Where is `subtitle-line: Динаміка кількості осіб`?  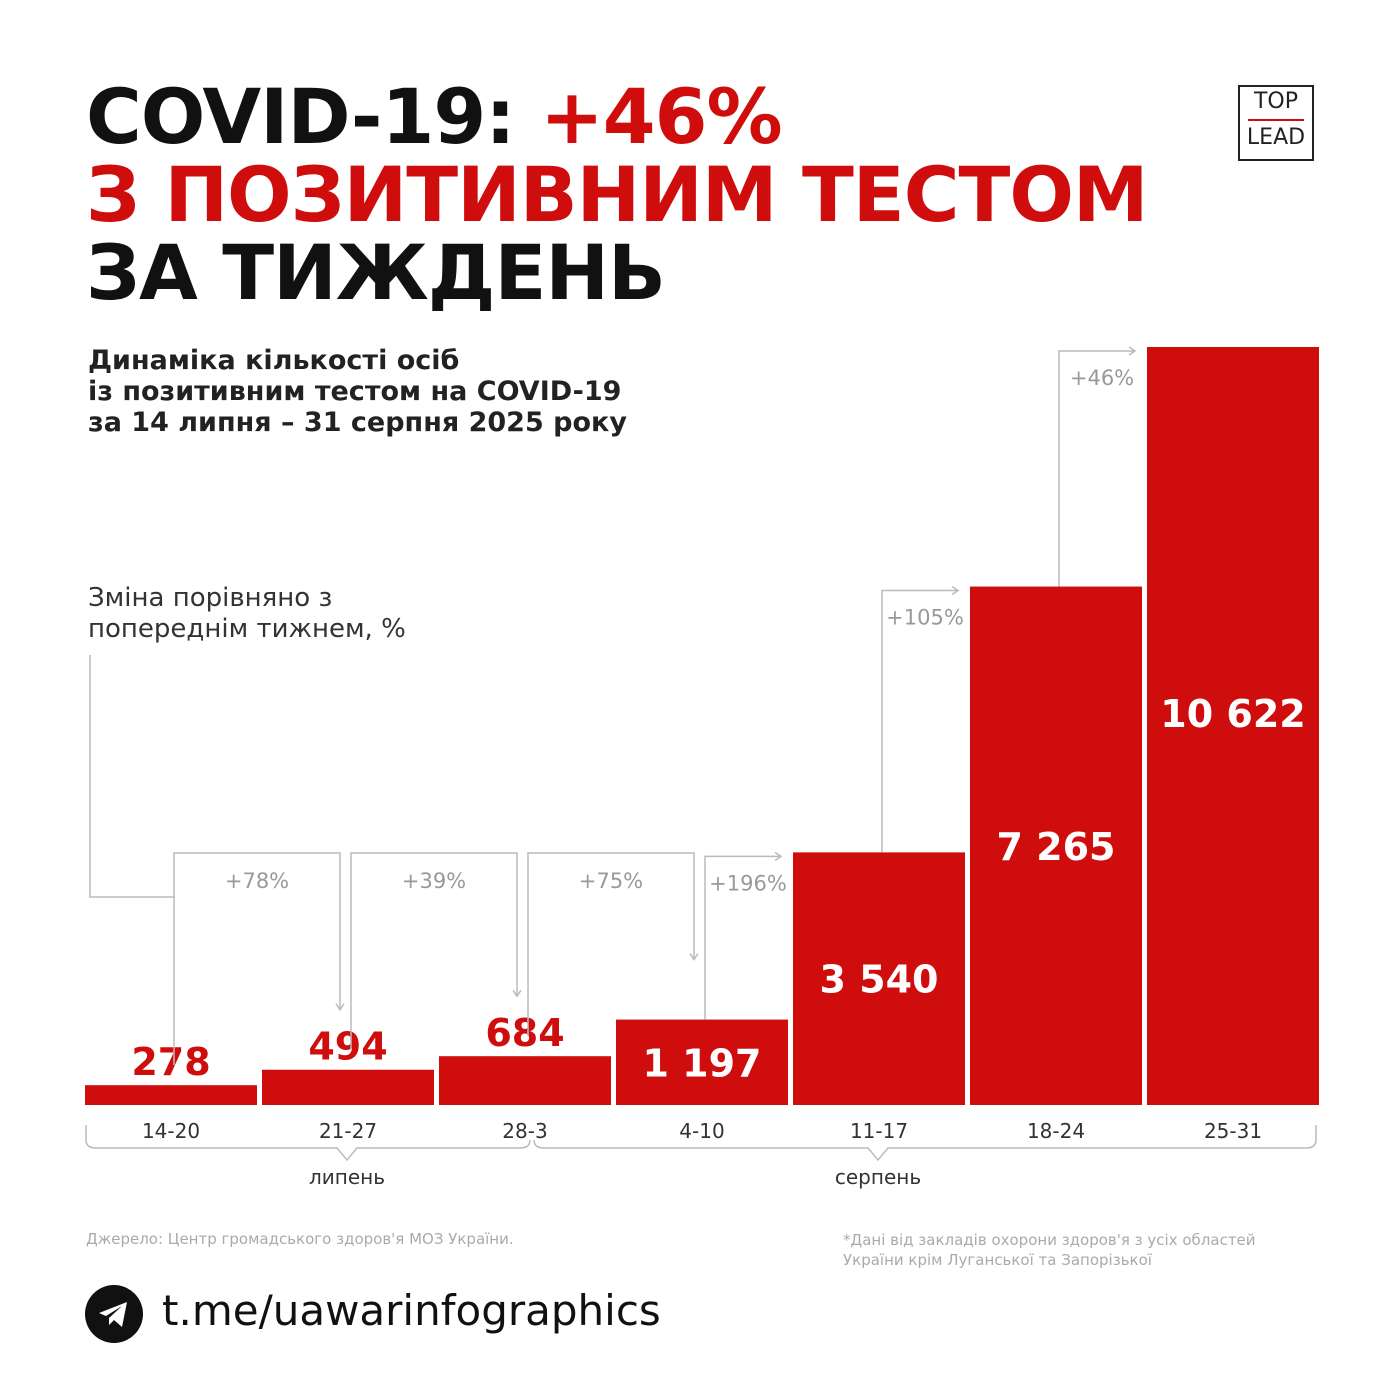 subtitle-line: Динаміка кількості осіб is located at coordinates (274, 360).